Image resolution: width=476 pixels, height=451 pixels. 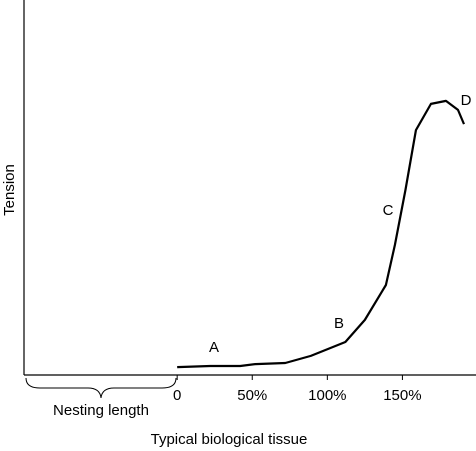 I want to click on x-axis-label: Typical biological tissue, so click(x=229, y=439).